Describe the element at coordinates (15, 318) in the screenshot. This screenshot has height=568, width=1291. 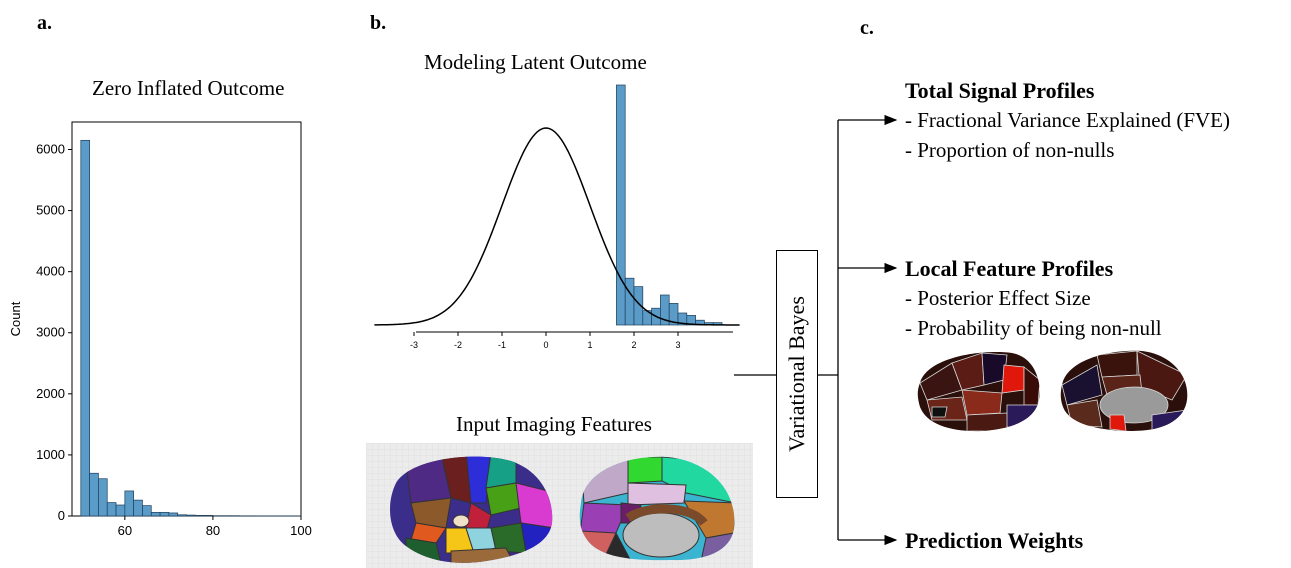
I see `y-axis-label: Count` at that location.